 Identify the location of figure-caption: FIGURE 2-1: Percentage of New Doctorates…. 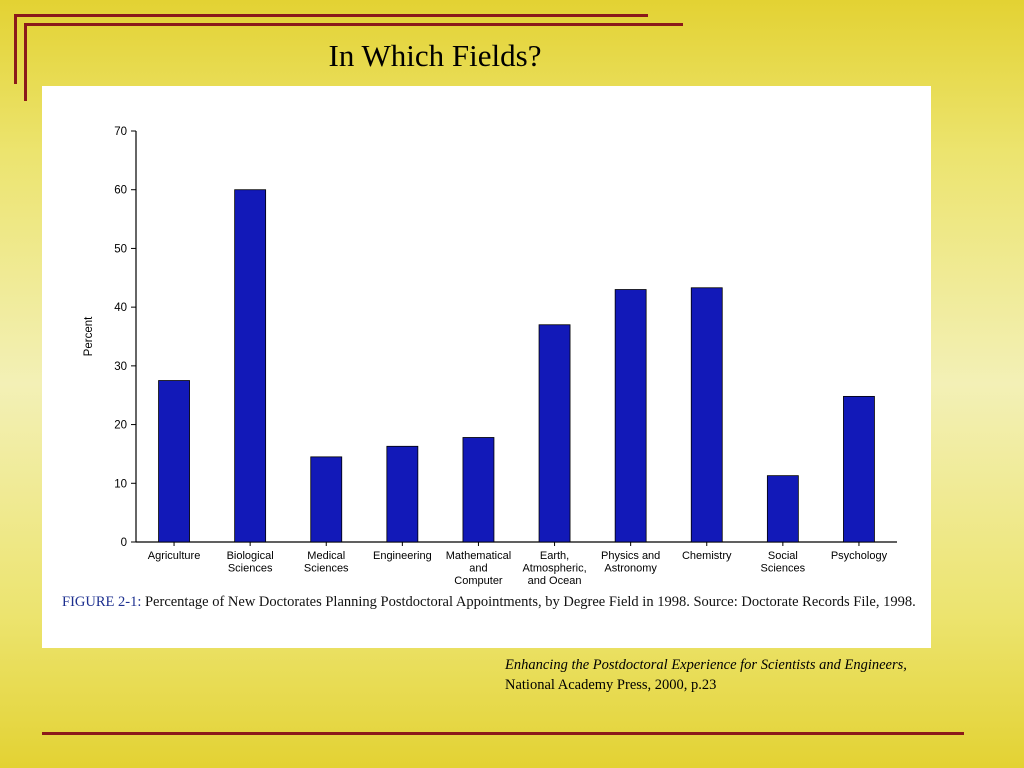
(492, 602).